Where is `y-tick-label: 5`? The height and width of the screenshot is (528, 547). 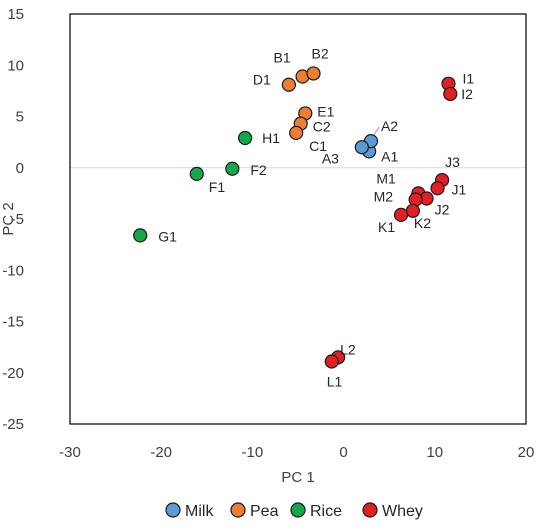 y-tick-label: 5 is located at coordinates (20, 117).